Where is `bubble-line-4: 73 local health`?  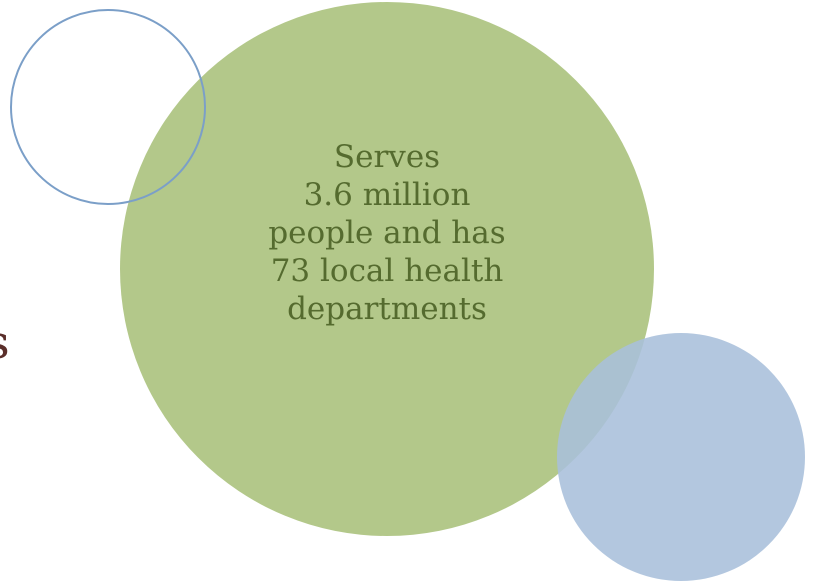
bubble-line-4: 73 local health is located at coordinates (387, 271).